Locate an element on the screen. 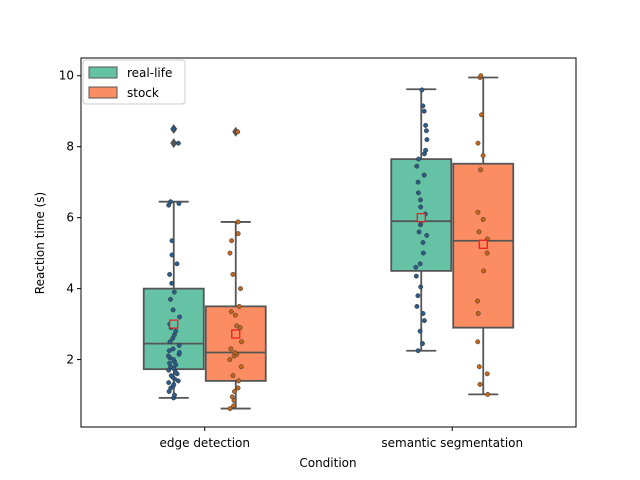 The height and width of the screenshot is (480, 640). y-tick-label: 8 is located at coordinates (70, 147).